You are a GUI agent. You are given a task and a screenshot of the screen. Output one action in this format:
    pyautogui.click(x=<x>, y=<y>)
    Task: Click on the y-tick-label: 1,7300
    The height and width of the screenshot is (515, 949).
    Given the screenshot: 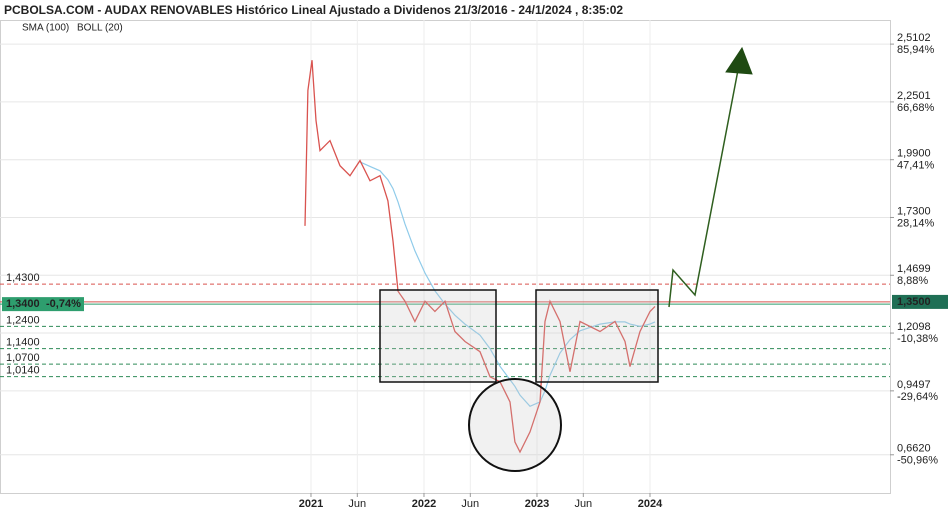 What is the action you would take?
    pyautogui.click(x=914, y=211)
    